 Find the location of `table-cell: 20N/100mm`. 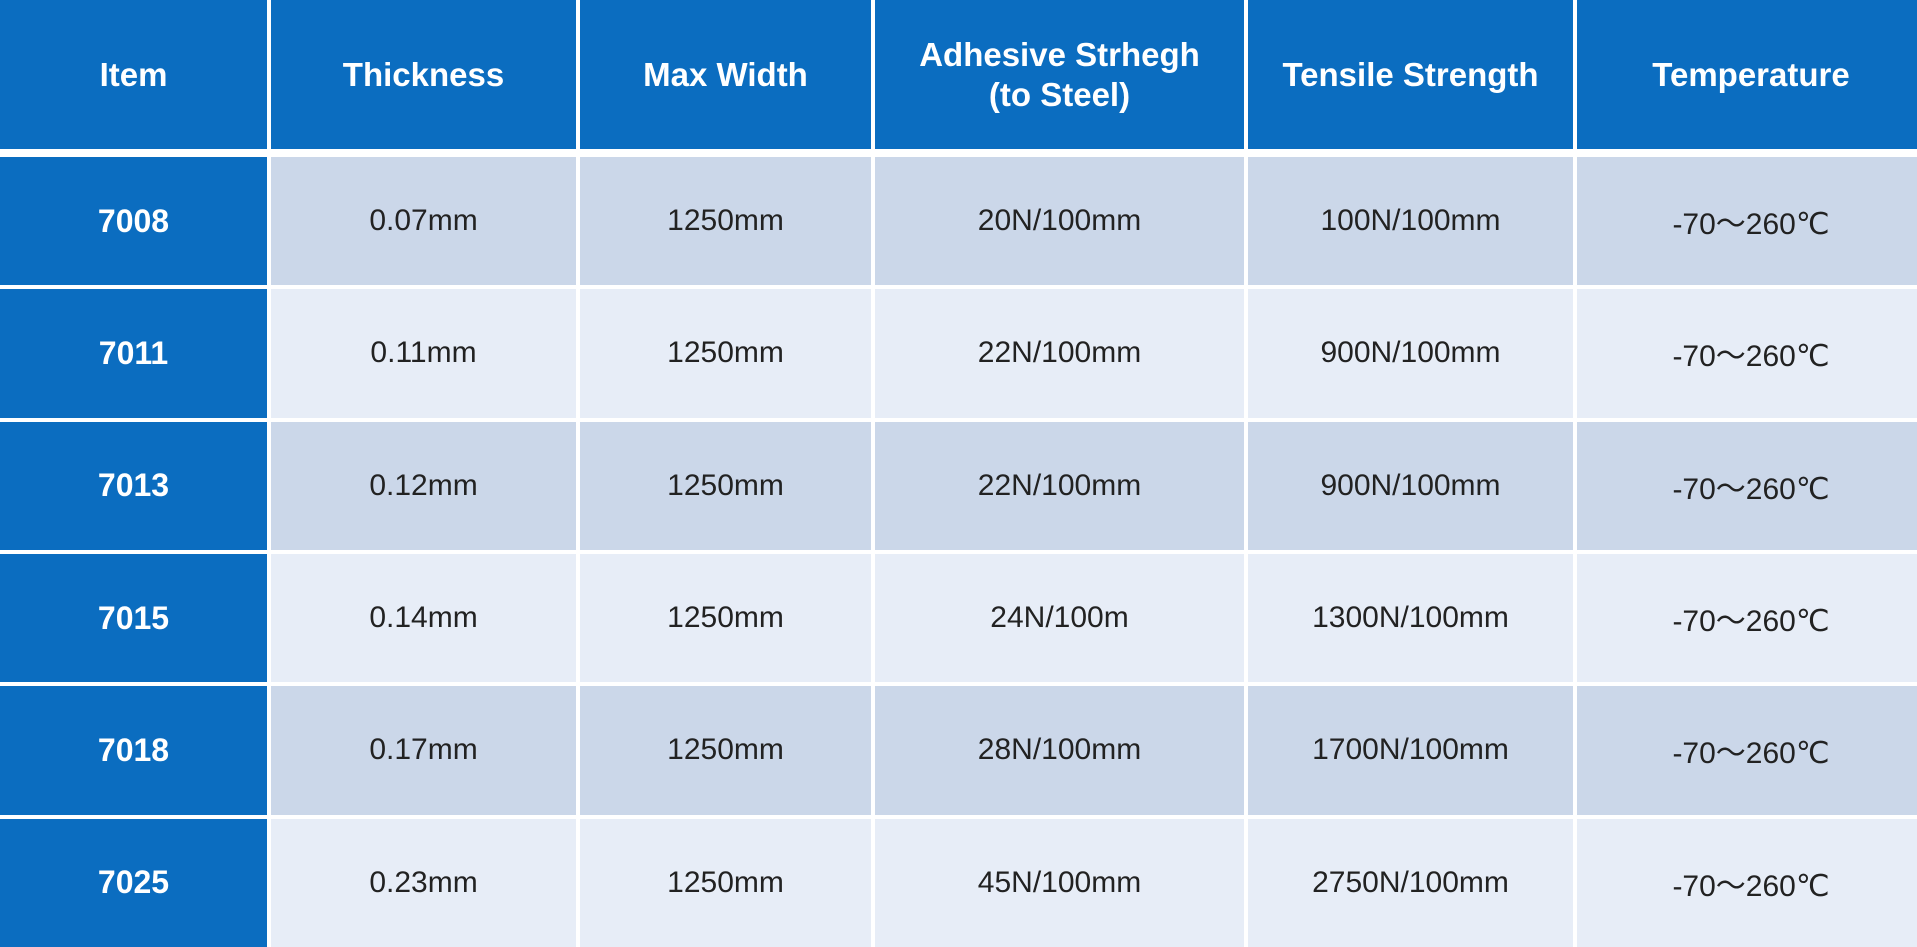

table-cell: 20N/100mm is located at coordinates (1059, 221).